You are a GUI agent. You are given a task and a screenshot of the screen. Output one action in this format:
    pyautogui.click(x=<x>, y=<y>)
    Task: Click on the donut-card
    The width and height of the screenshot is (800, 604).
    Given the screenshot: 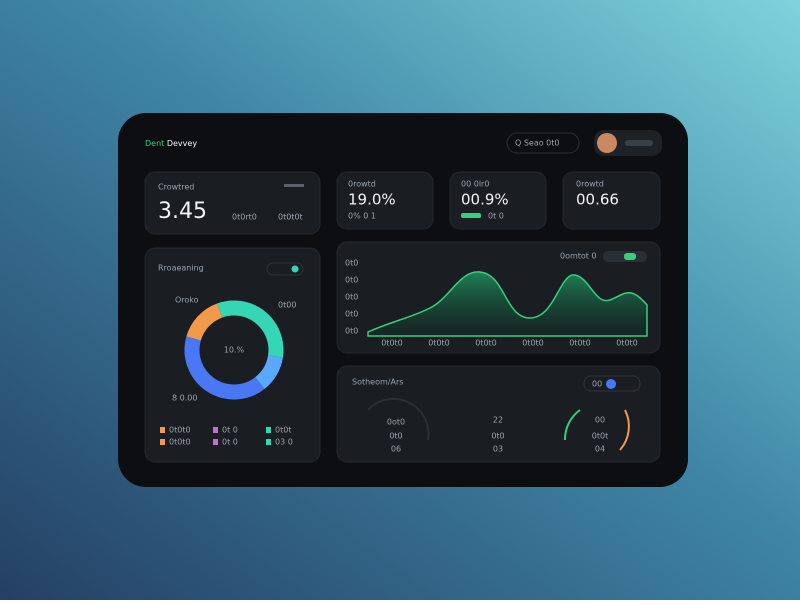 What is the action you would take?
    pyautogui.click(x=232, y=355)
    